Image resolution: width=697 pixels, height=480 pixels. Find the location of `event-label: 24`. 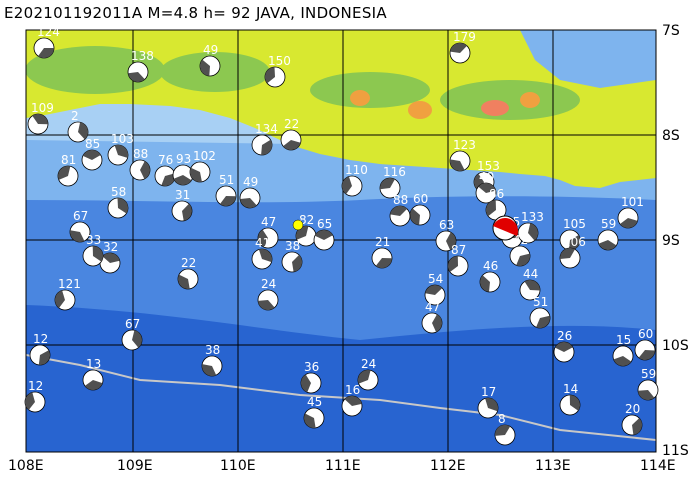

event-label: 24 is located at coordinates (368, 364).